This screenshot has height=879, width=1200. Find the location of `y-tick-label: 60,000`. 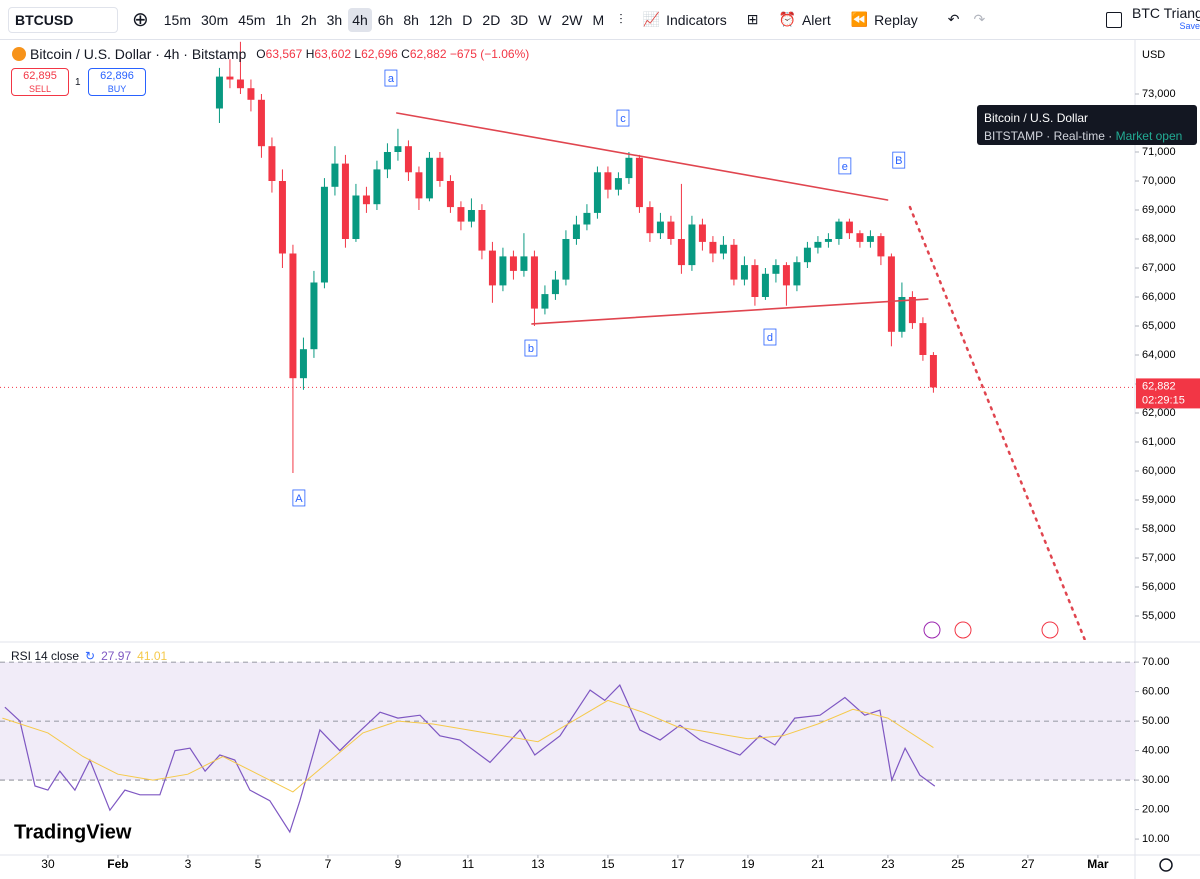

y-tick-label: 60,000 is located at coordinates (1159, 471).